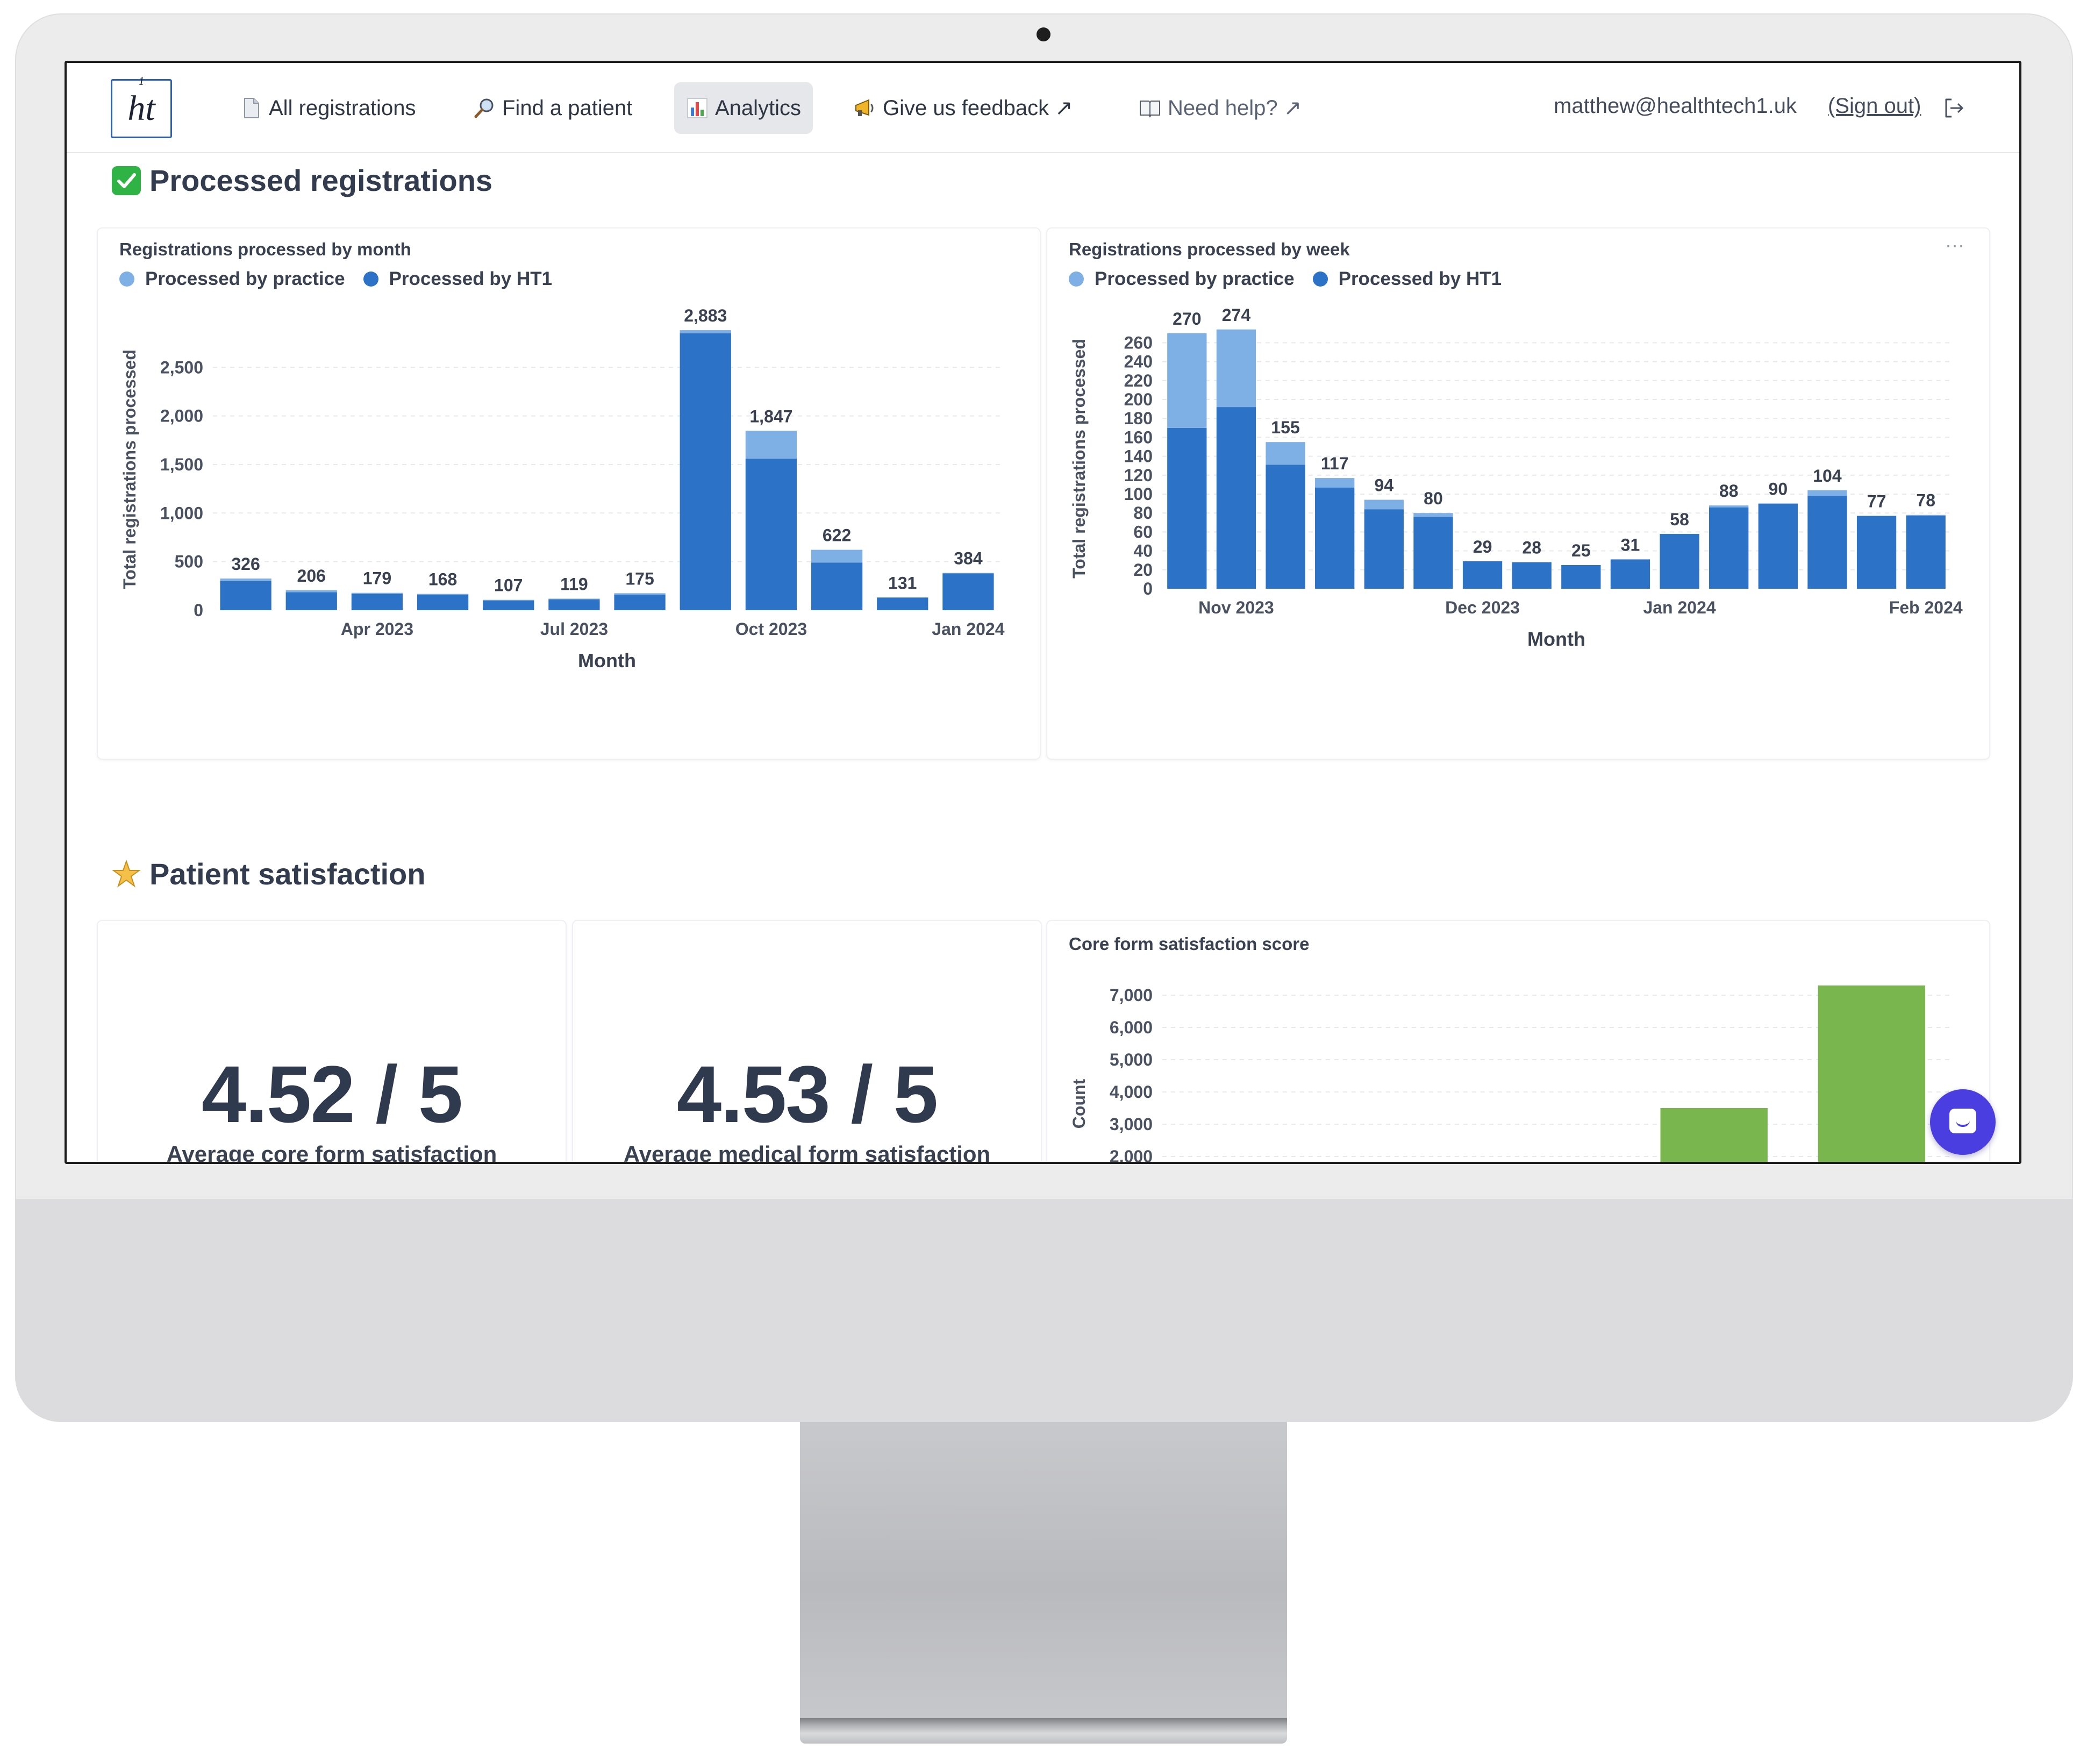 The image size is (2087, 1764). Describe the element at coordinates (1729, 491) in the screenshot. I see `data-label: 88` at that location.